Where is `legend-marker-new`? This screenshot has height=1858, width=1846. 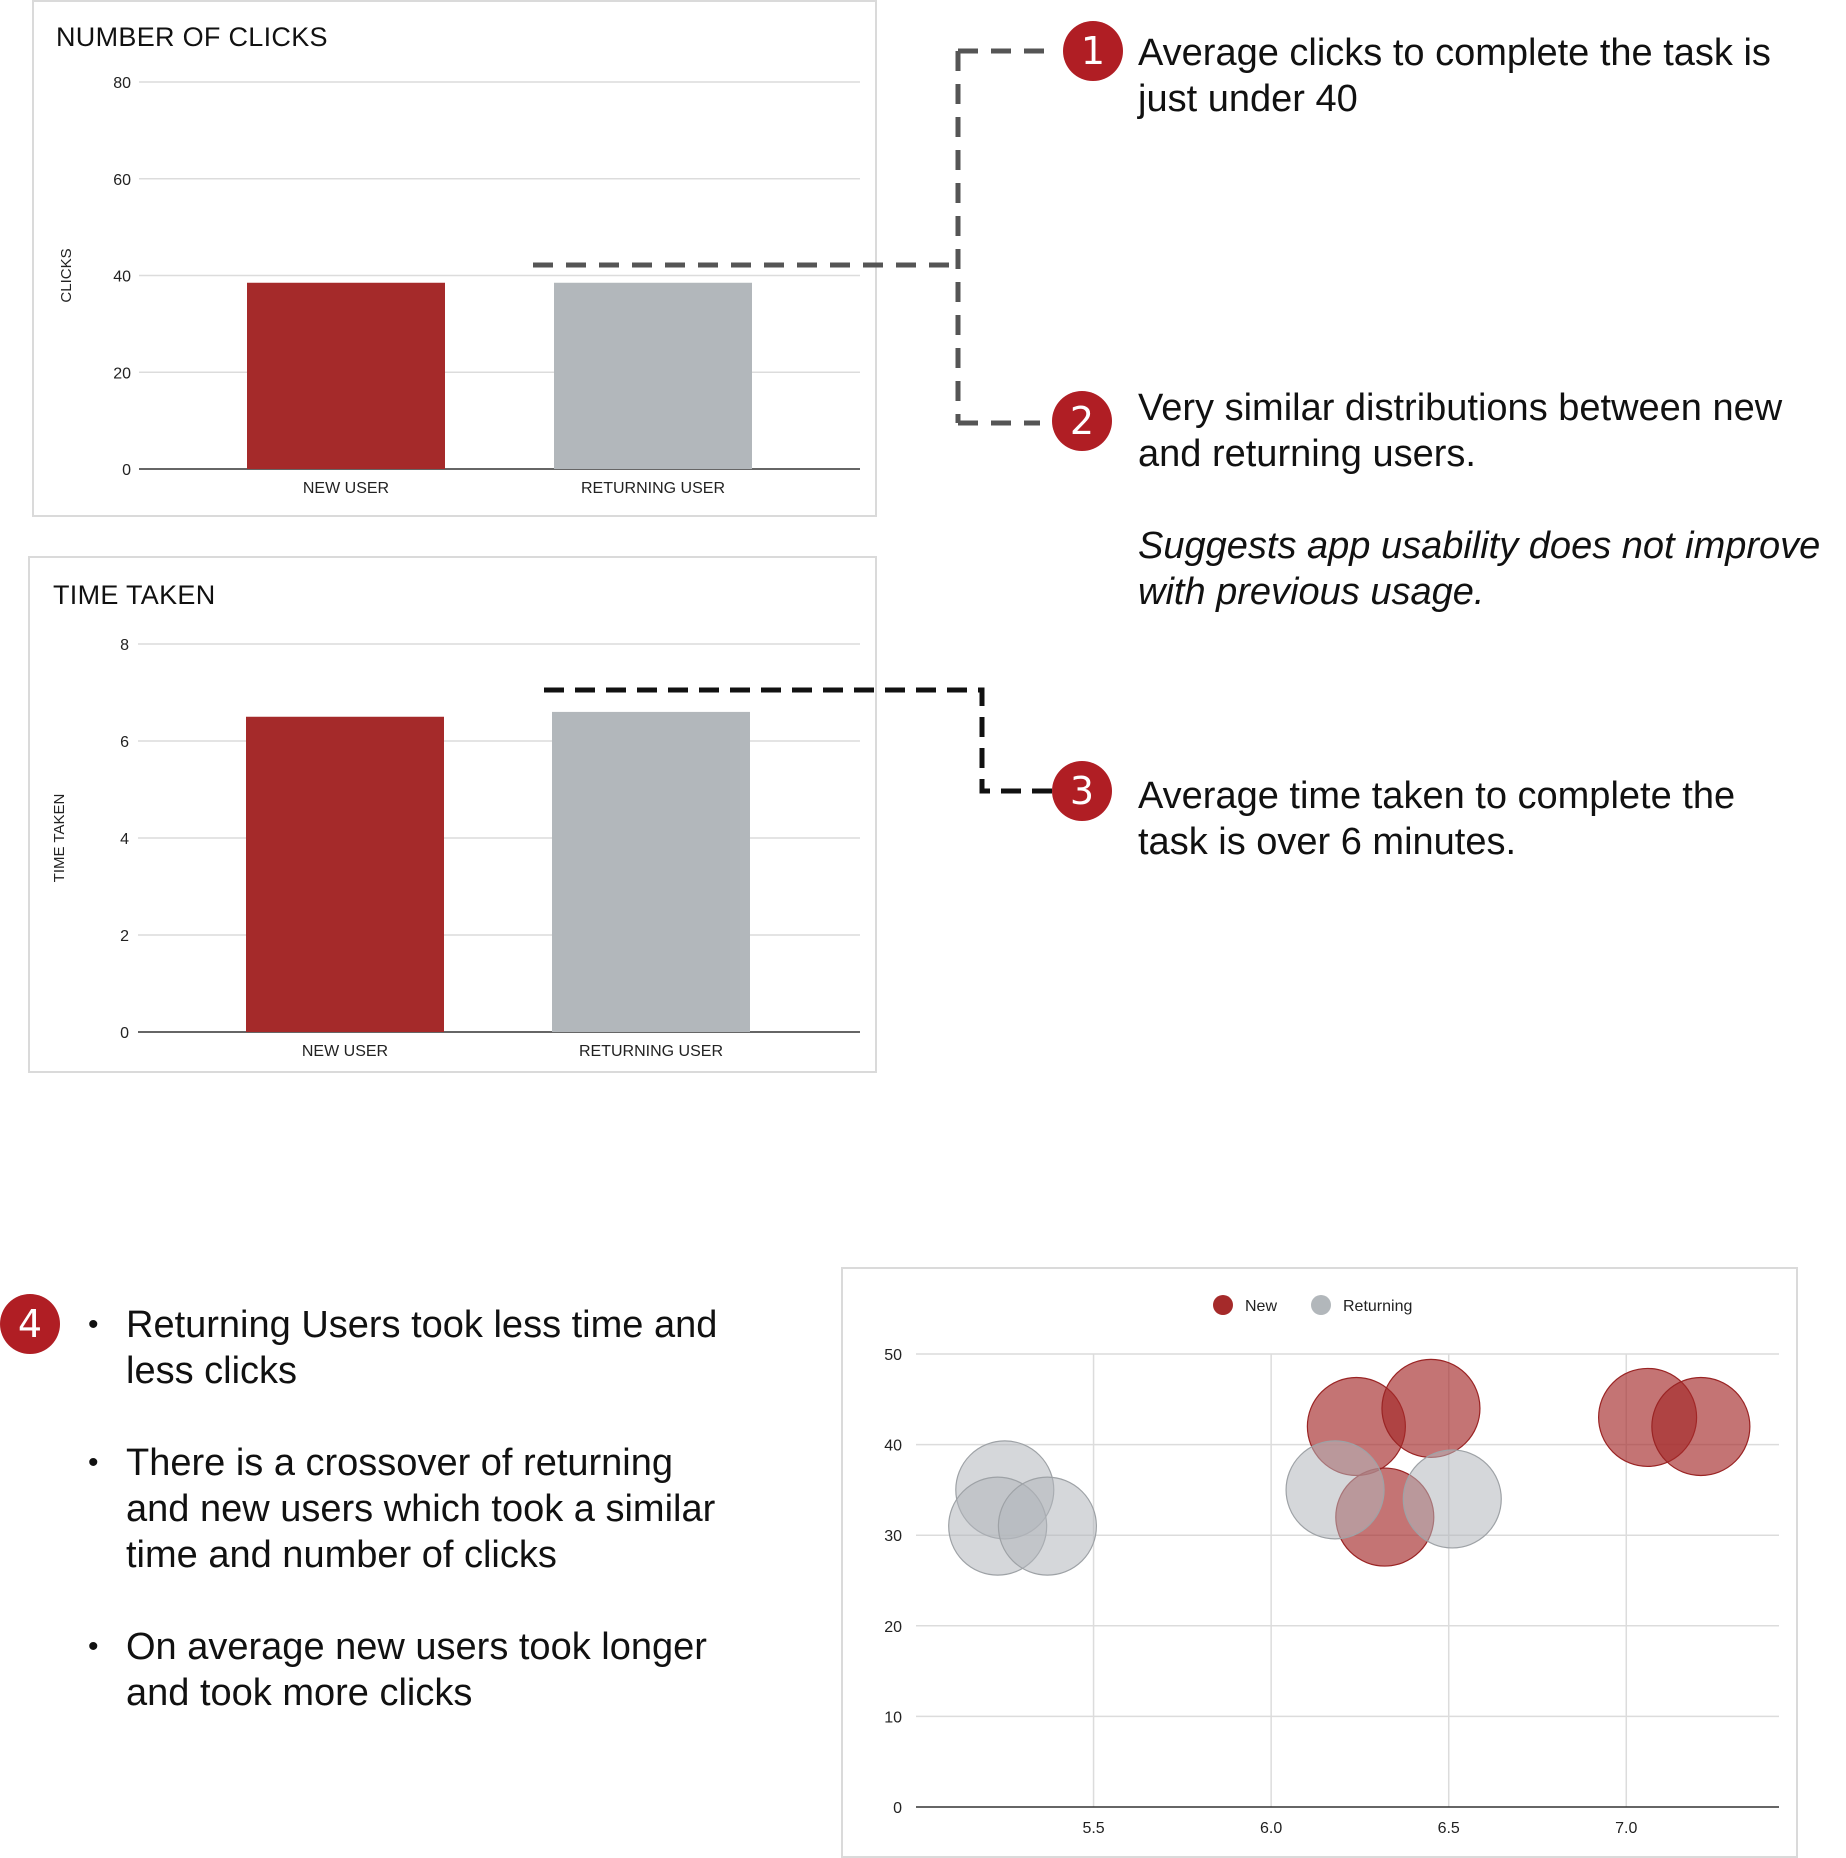 legend-marker-new is located at coordinates (1223, 1305).